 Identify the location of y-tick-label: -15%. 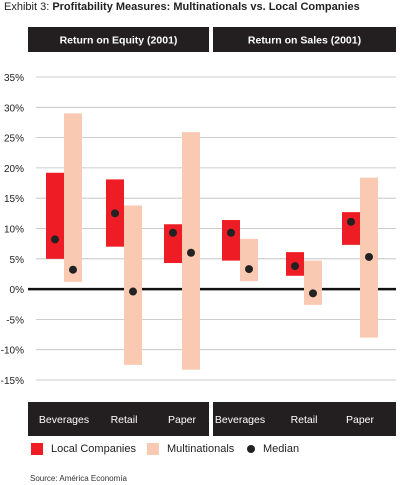
(12, 381).